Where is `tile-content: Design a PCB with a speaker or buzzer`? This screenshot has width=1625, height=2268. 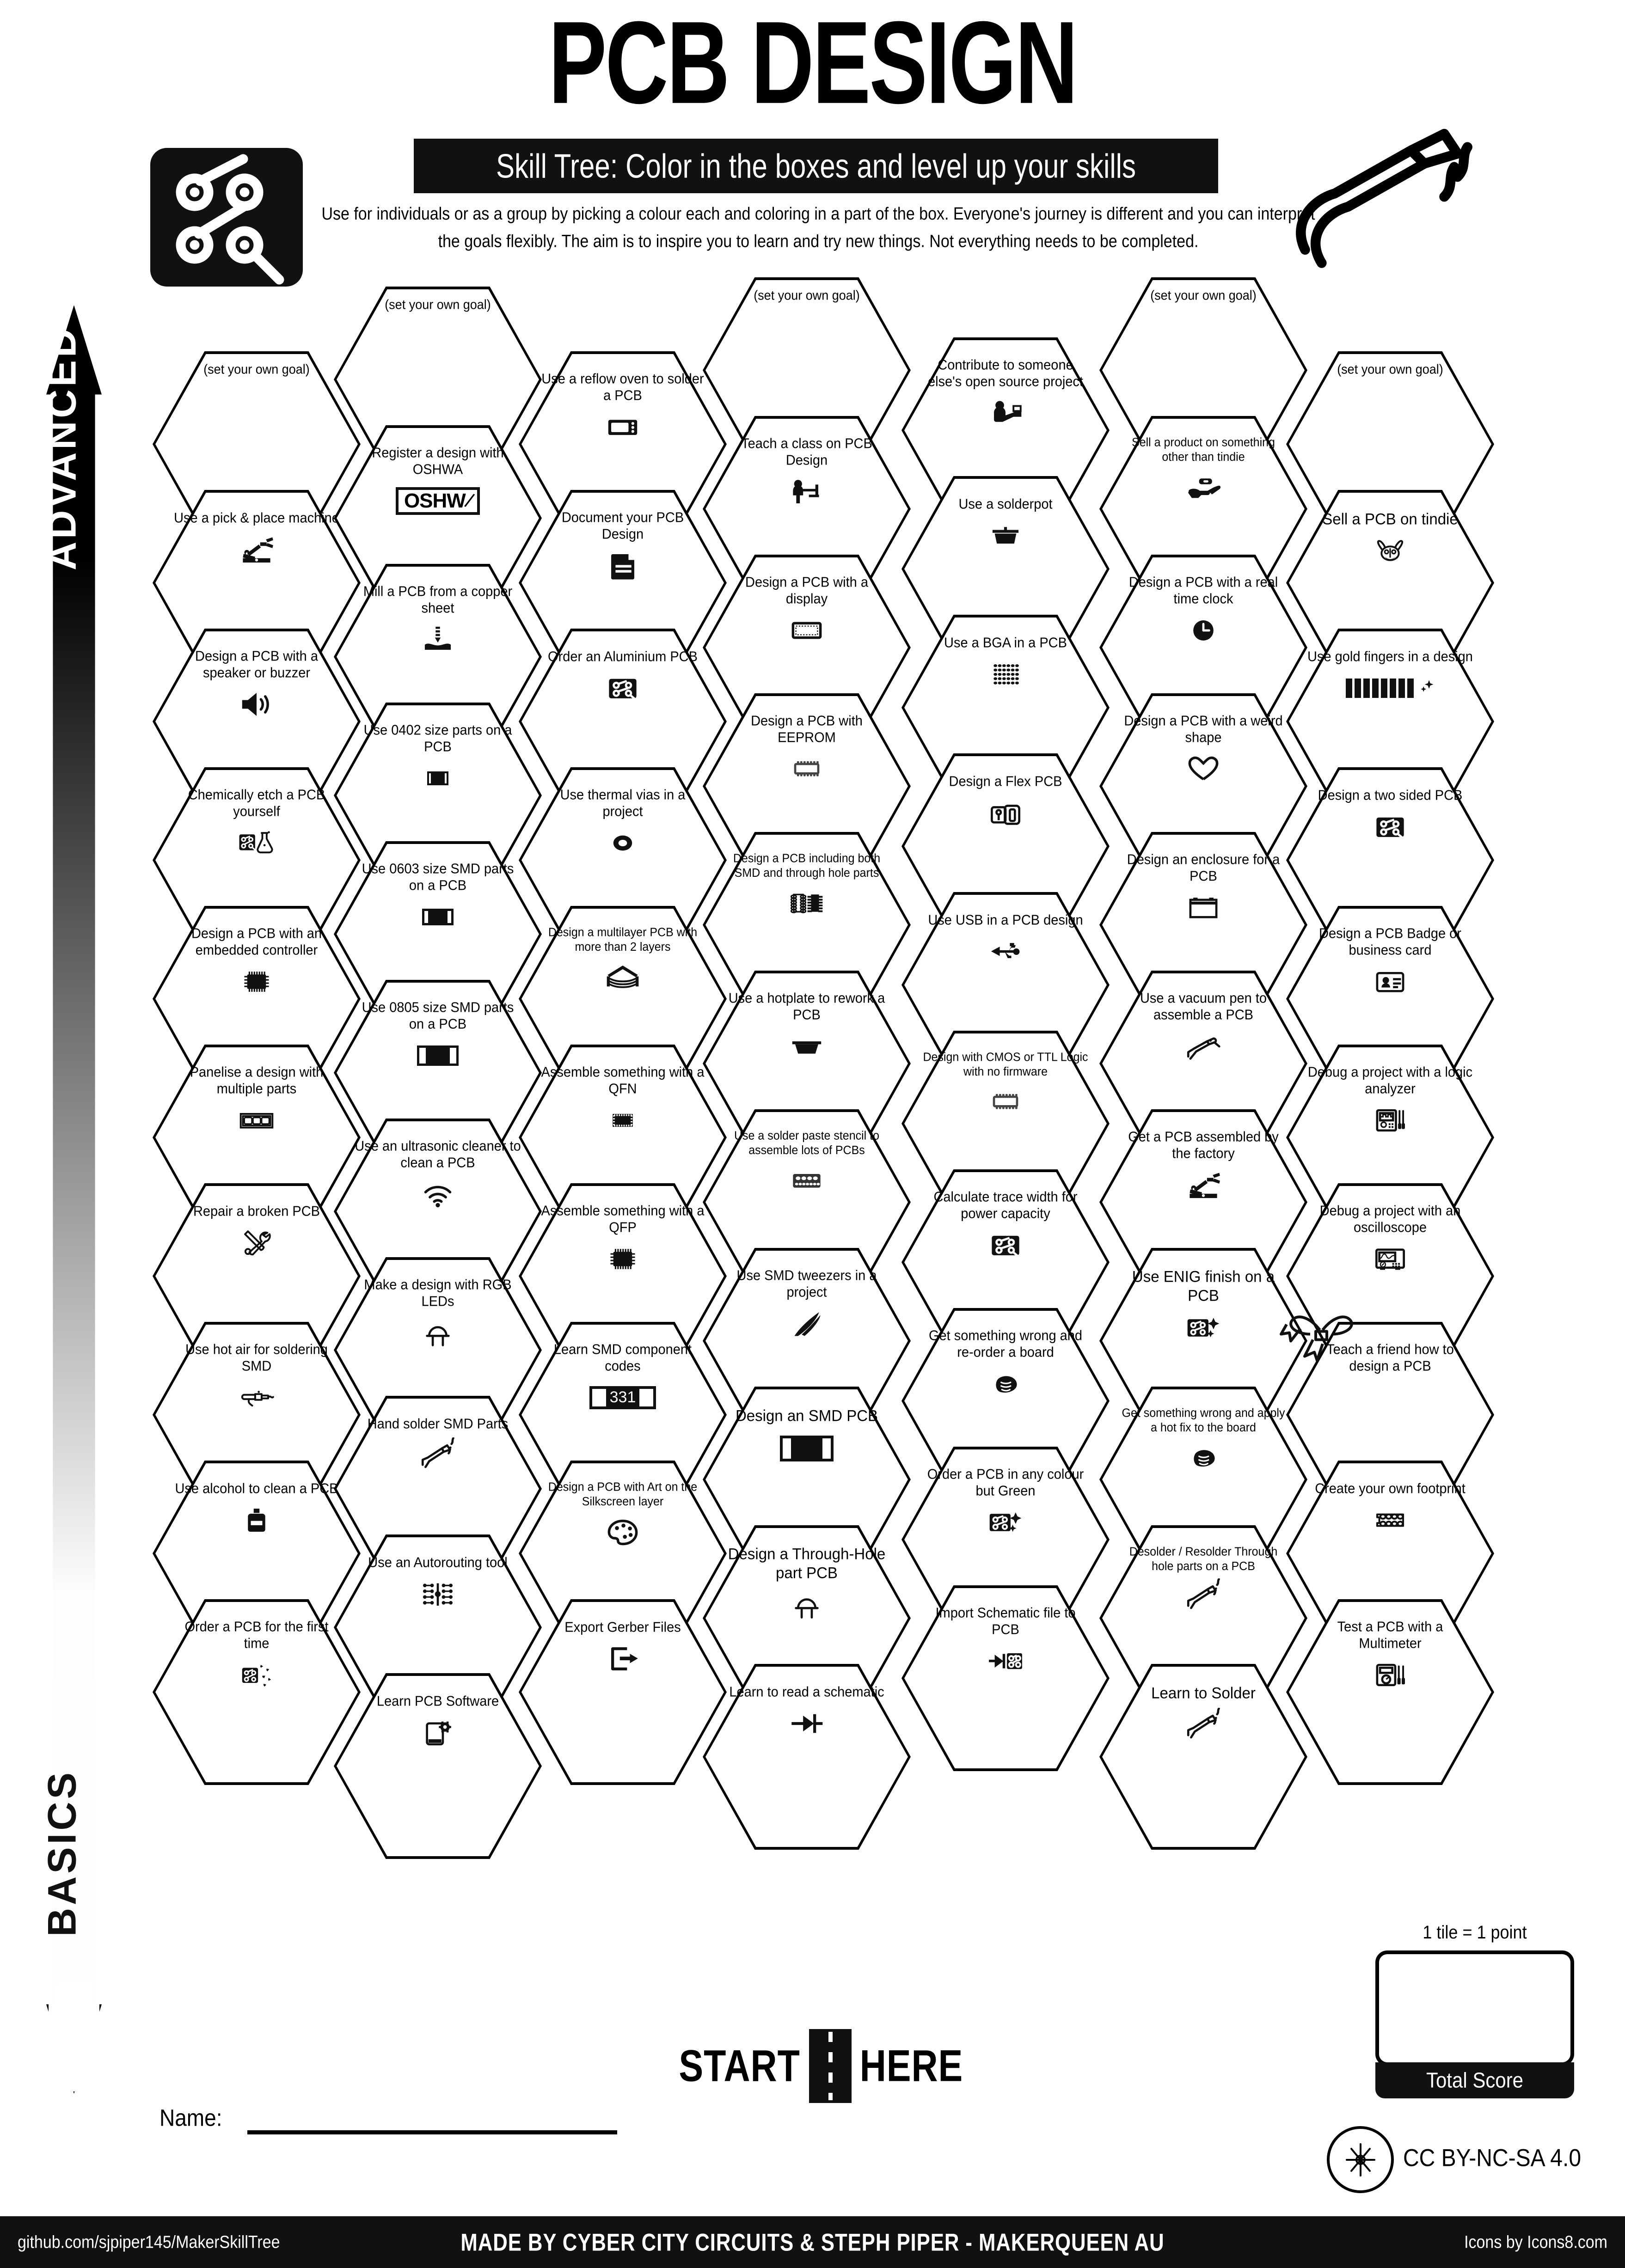
tile-content: Design a PCB with a speaker or buzzer is located at coordinates (256, 686).